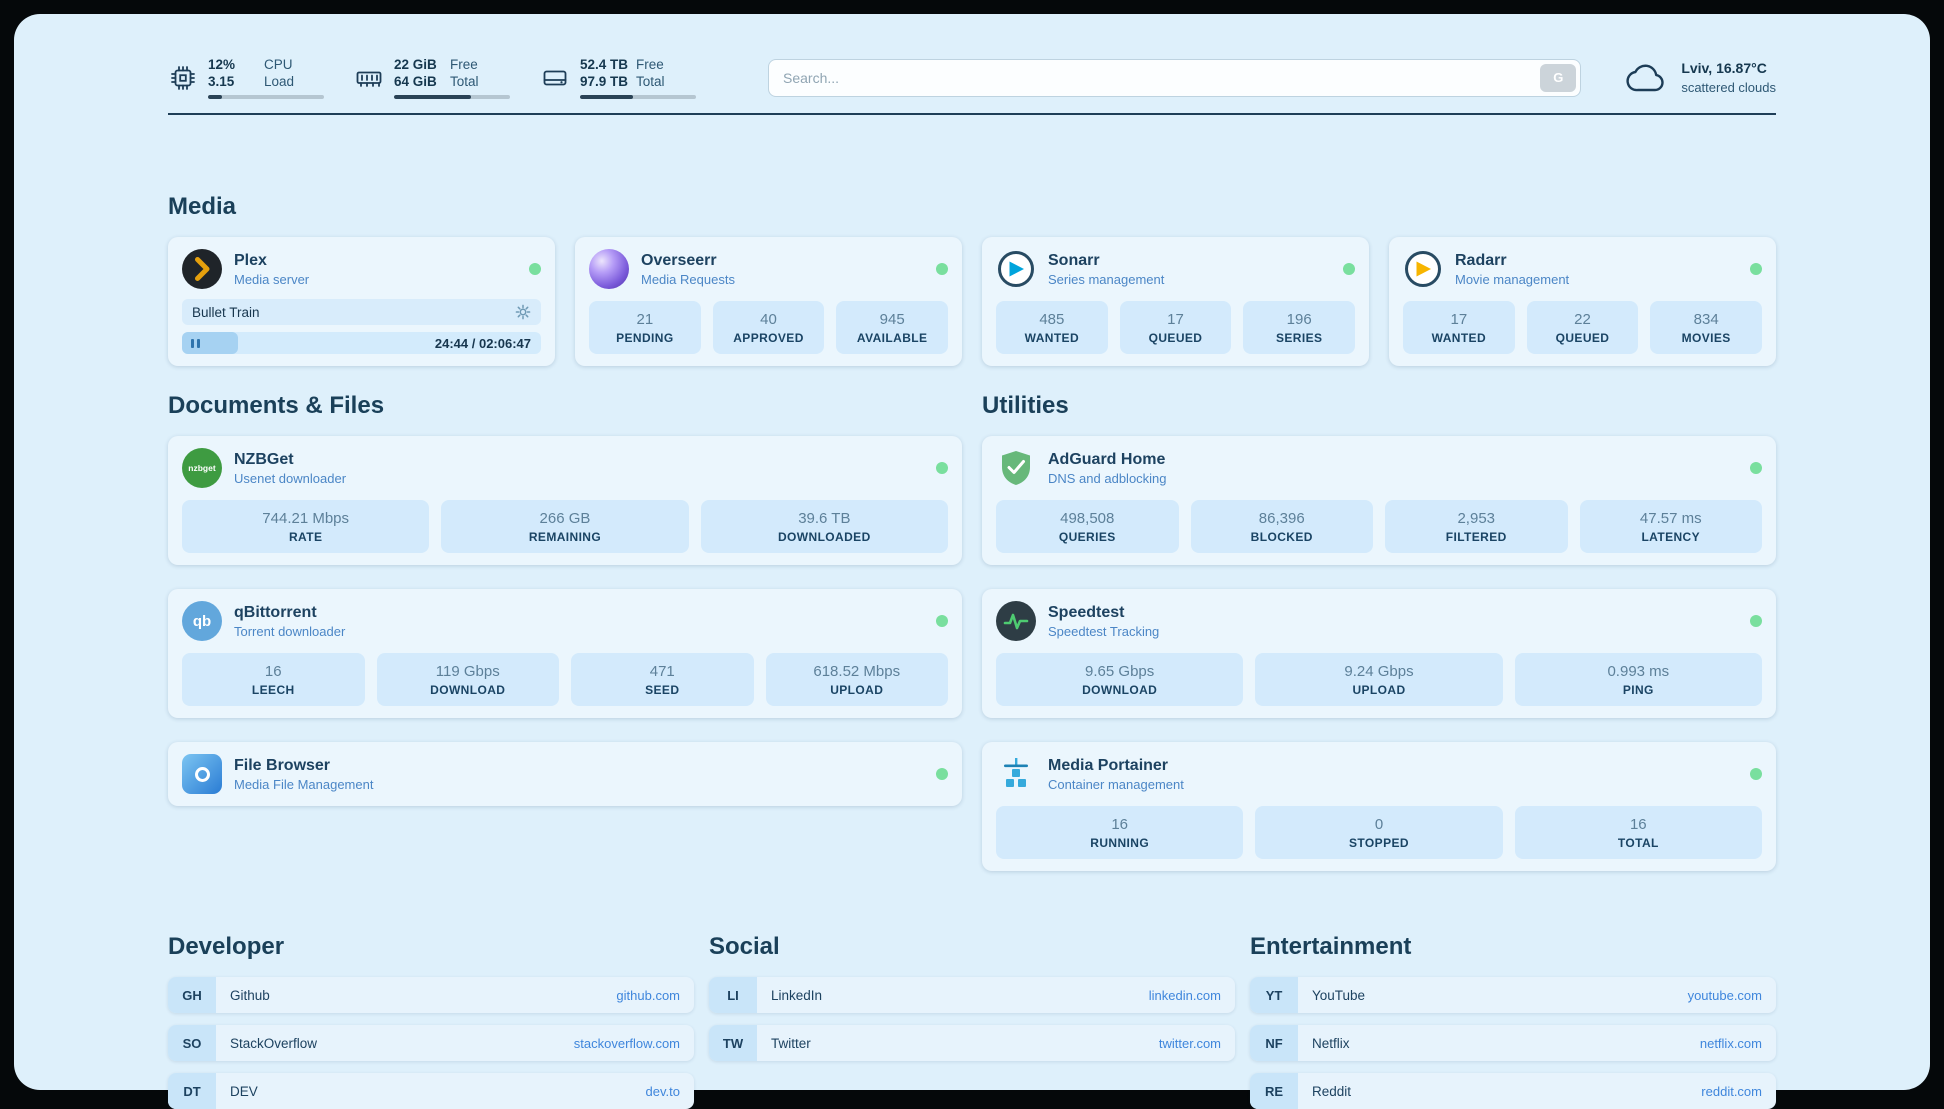 Image resolution: width=1944 pixels, height=1109 pixels. What do you see at coordinates (464, 64) in the screenshot?
I see `memory-free-label: Free` at bounding box center [464, 64].